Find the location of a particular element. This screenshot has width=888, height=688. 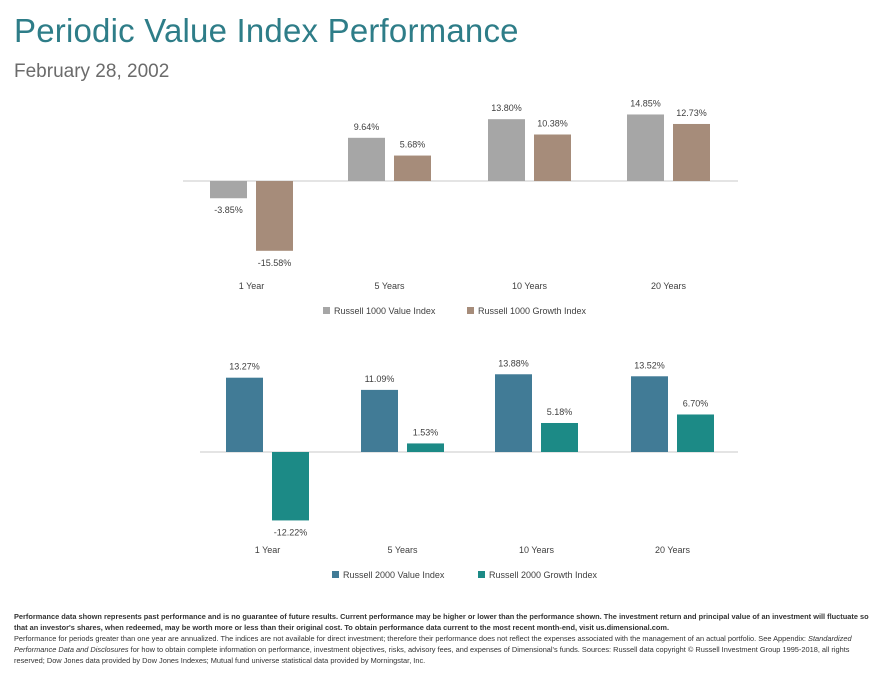

data-label: 14.85% is located at coordinates (645, 103).